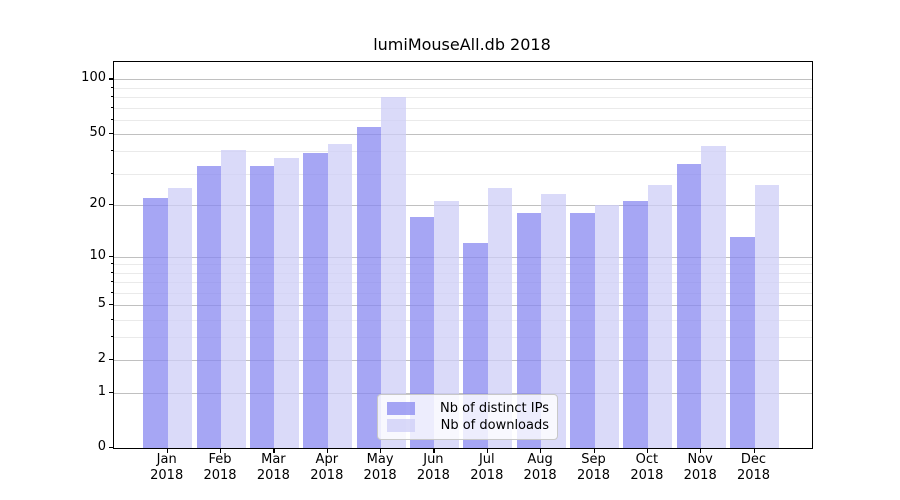 This screenshot has width=900, height=500. What do you see at coordinates (167, 467) in the screenshot?
I see `x-tick-label: Jan 2018` at bounding box center [167, 467].